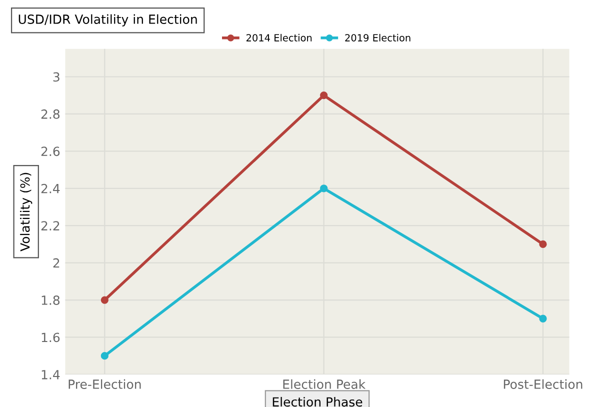 This screenshot has height=407, width=593. Describe the element at coordinates (50, 225) in the screenshot. I see `y-tick-label: 2.2` at that location.